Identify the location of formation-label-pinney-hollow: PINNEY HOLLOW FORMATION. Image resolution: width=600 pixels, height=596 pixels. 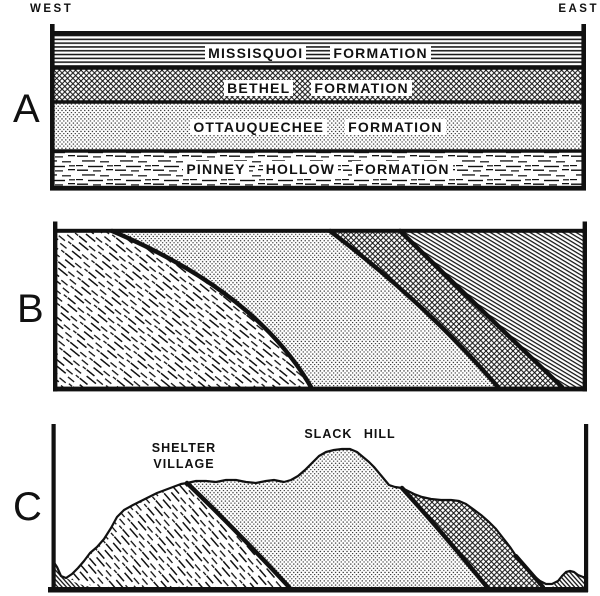
(318, 169).